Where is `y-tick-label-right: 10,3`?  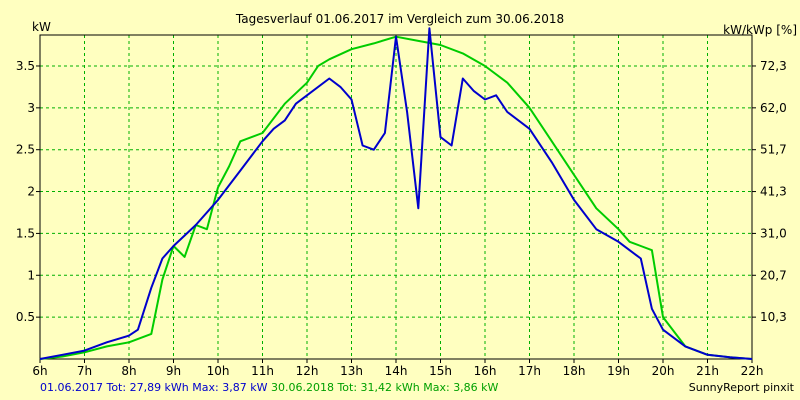 y-tick-label-right: 10,3 is located at coordinates (773, 317).